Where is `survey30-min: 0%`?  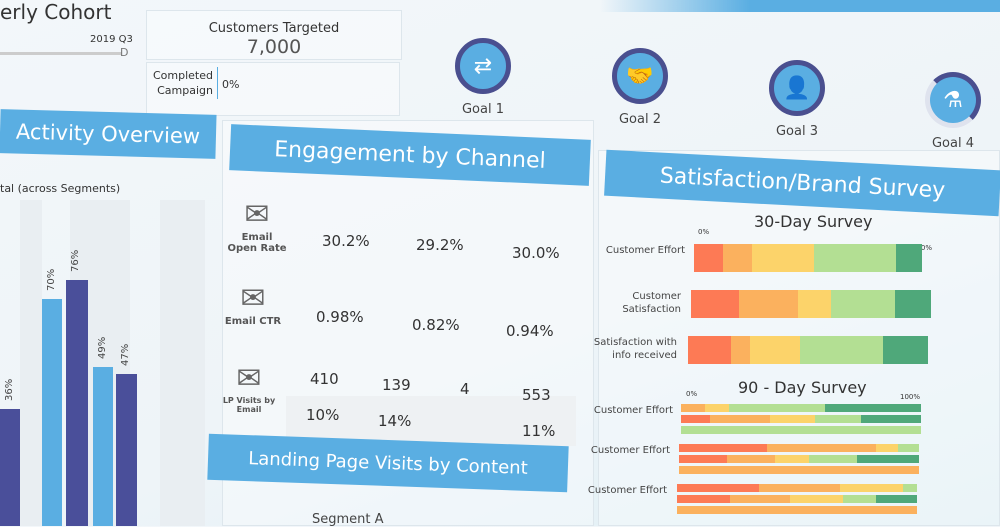 survey30-min: 0% is located at coordinates (704, 232).